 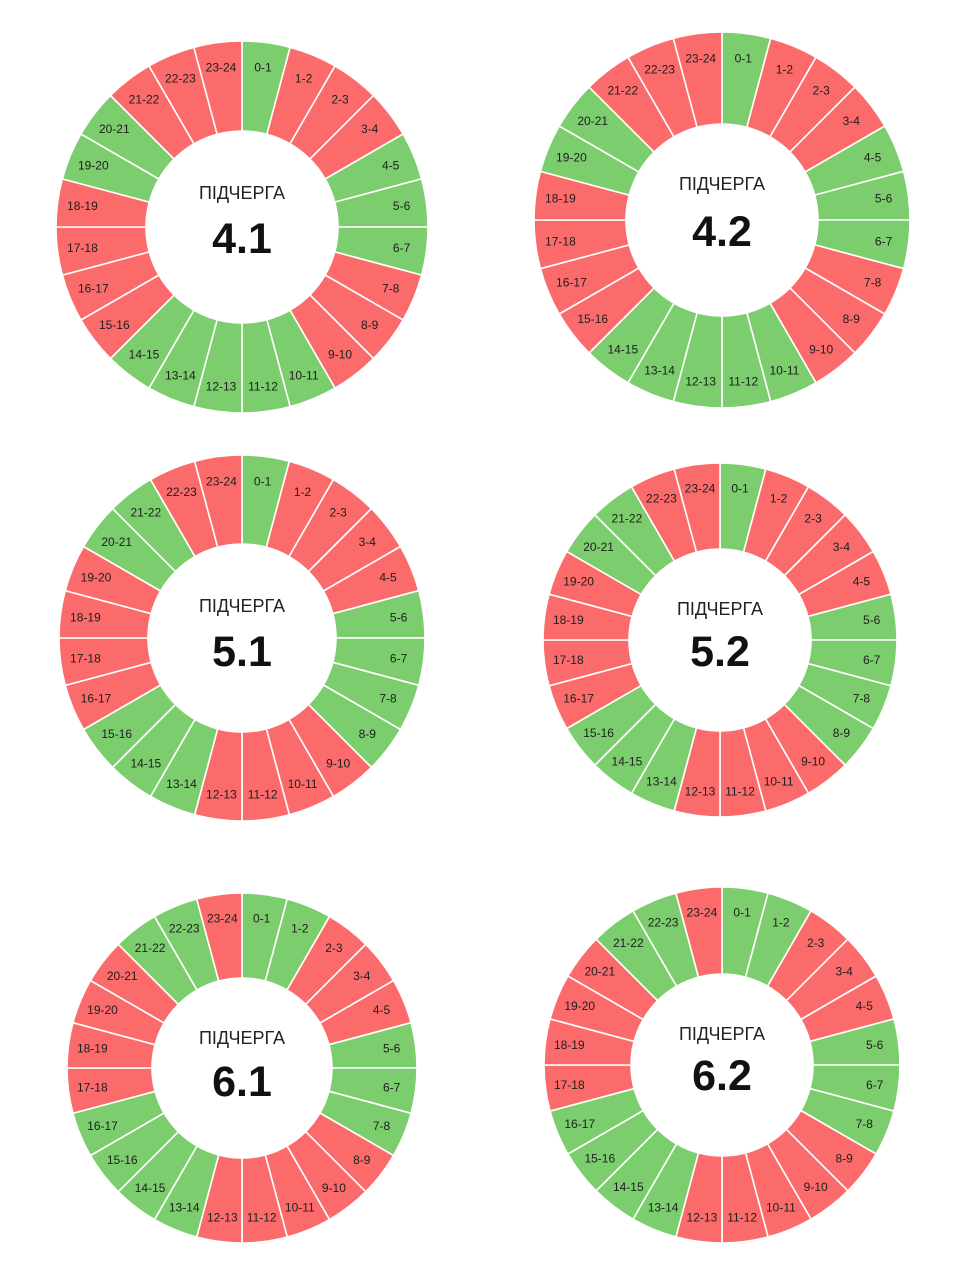 What do you see at coordinates (300, 929) in the screenshot?
I see `slot-label-6-1-1: 1-2` at bounding box center [300, 929].